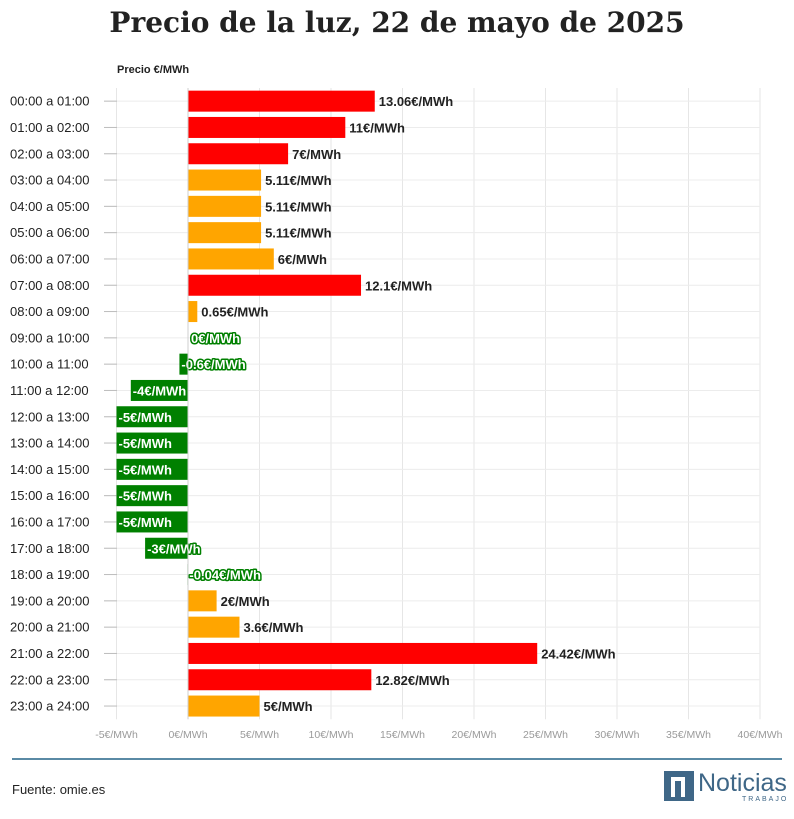 The image size is (794, 819). I want to click on data-label: -0.04€/MWh, so click(225, 575).